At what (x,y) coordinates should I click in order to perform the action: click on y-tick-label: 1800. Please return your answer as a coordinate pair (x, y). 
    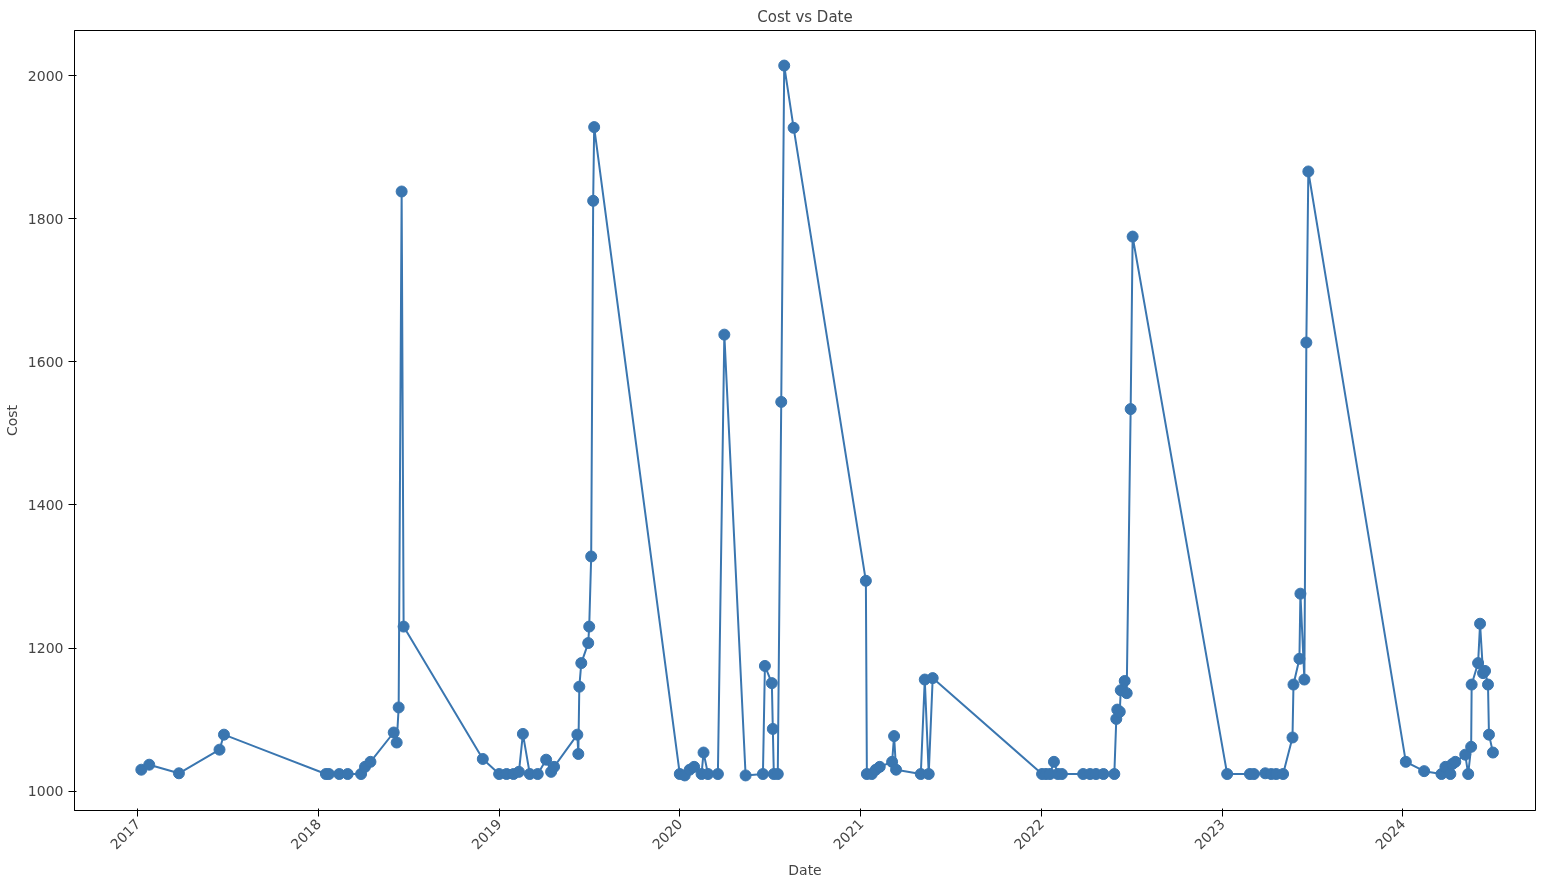
    Looking at the image, I should click on (45, 218).